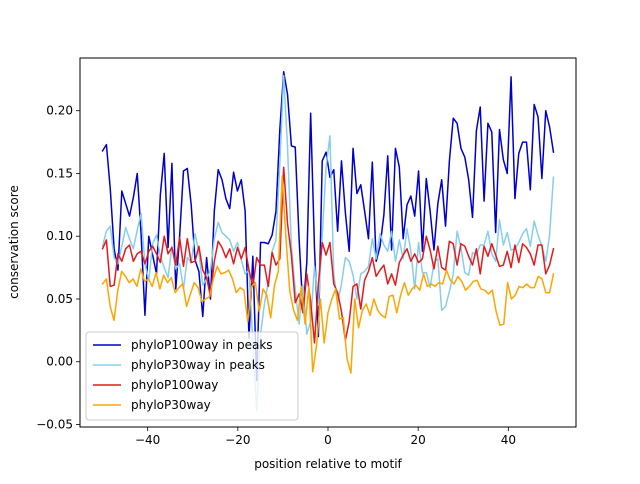 The height and width of the screenshot is (484, 640). I want to click on y-tick-label: 0.15, so click(59, 173).